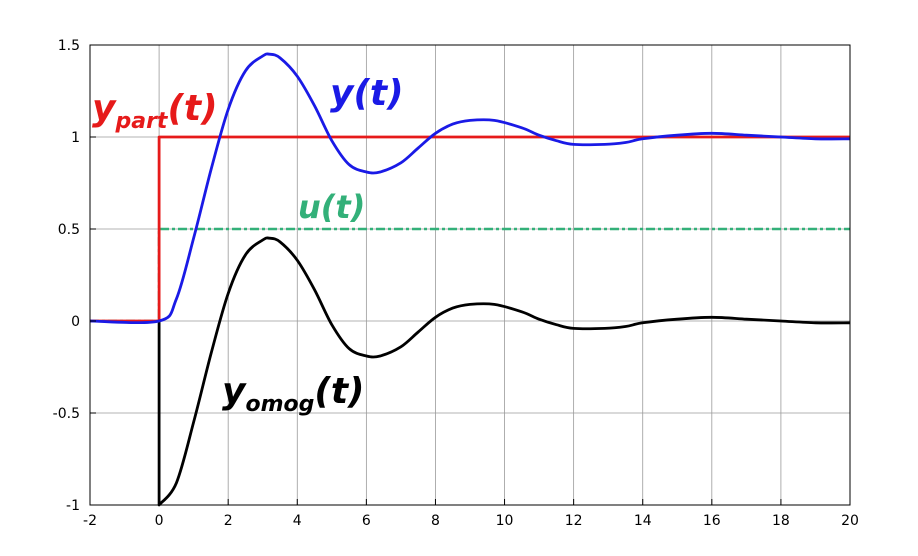 This screenshot has height=556, width=918. Describe the element at coordinates (228, 521) in the screenshot. I see `x-tick-label: 2` at that location.